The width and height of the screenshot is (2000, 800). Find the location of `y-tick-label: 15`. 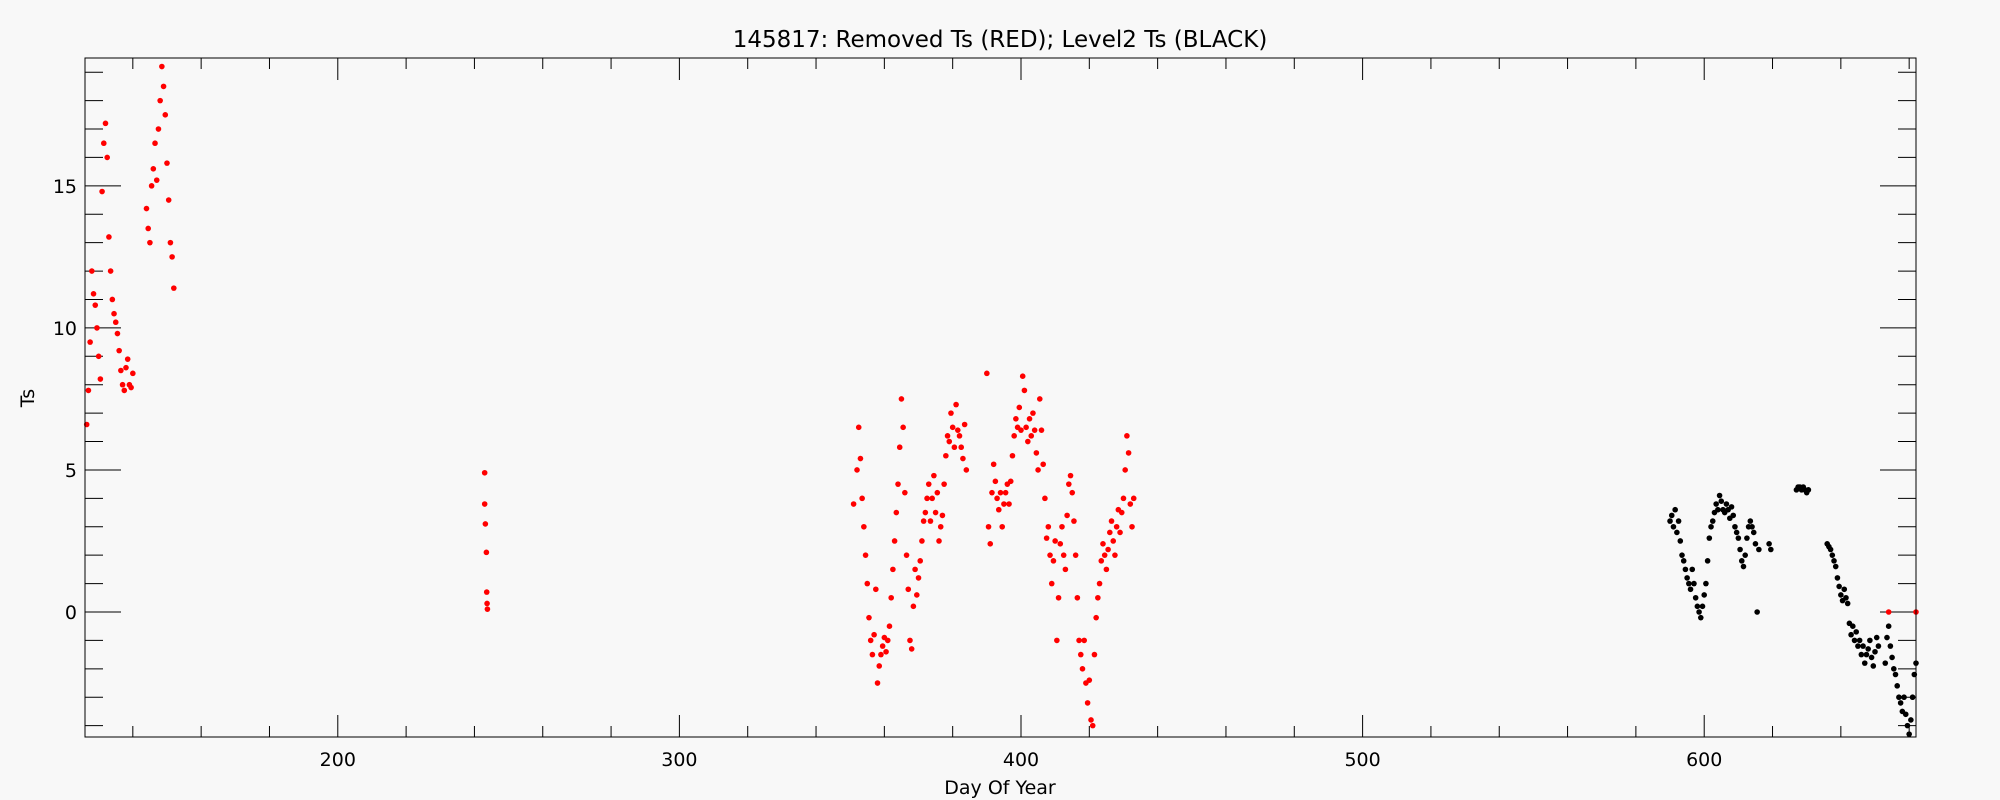

y-tick-label: 15 is located at coordinates (65, 187).